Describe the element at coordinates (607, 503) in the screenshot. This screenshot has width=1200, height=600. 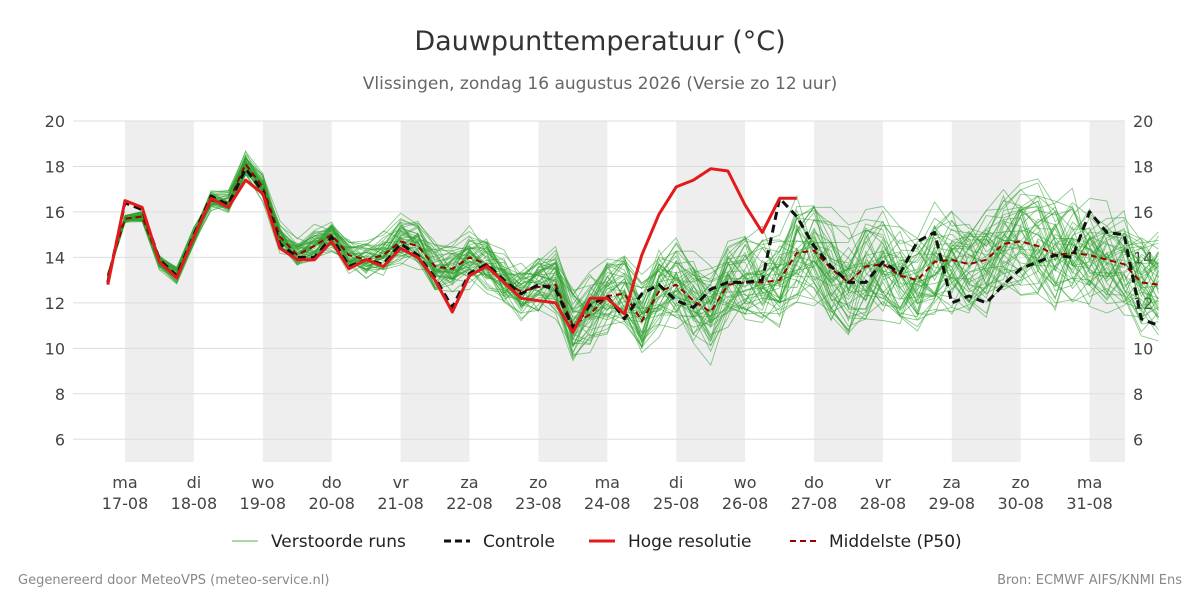
I see `x-tick-date: 24-08` at that location.